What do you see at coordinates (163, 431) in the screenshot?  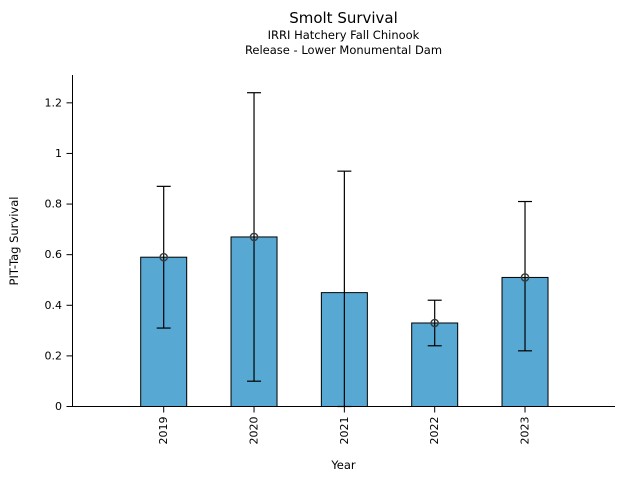 I see `x-tick-label: 2019` at bounding box center [163, 431].